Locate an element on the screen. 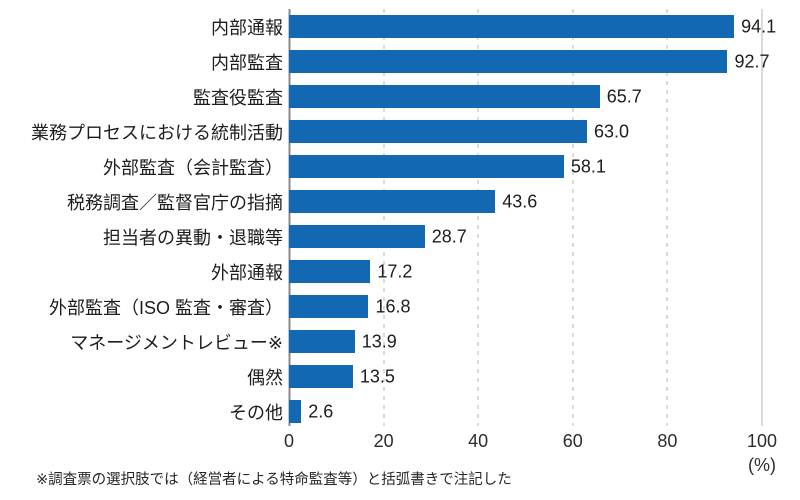  category-label: マネージメントレビュー※ is located at coordinates (176, 342).